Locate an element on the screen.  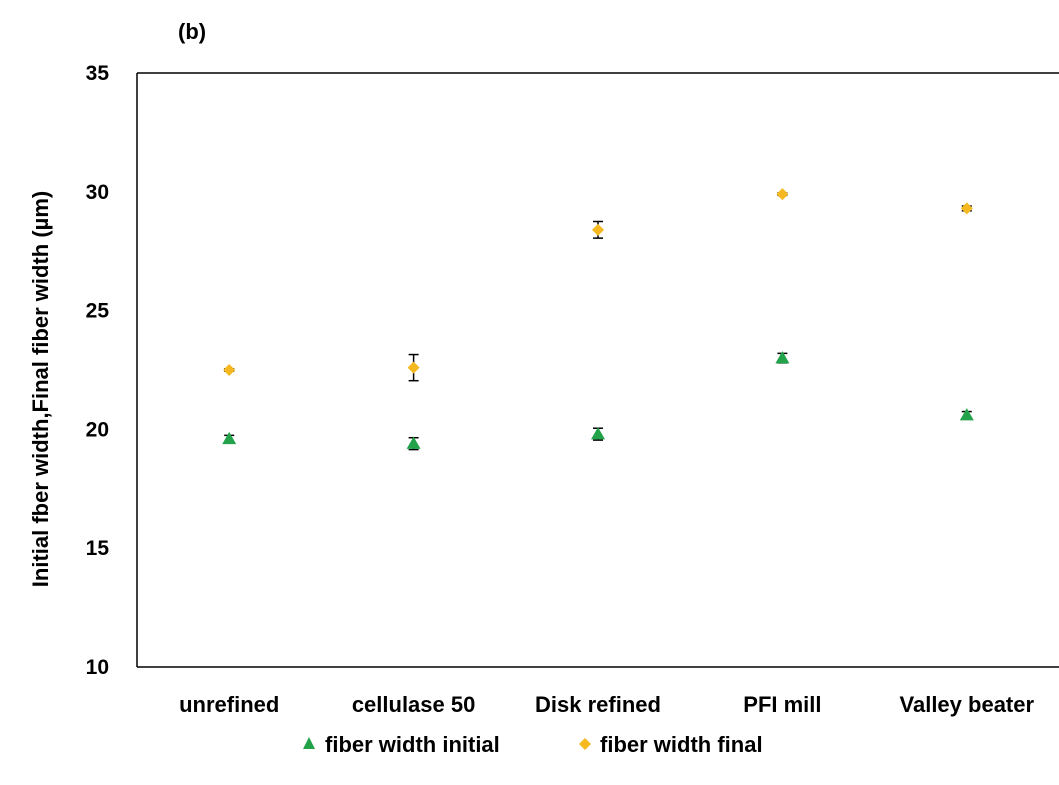
legend-marker-diamond is located at coordinates (585, 744).